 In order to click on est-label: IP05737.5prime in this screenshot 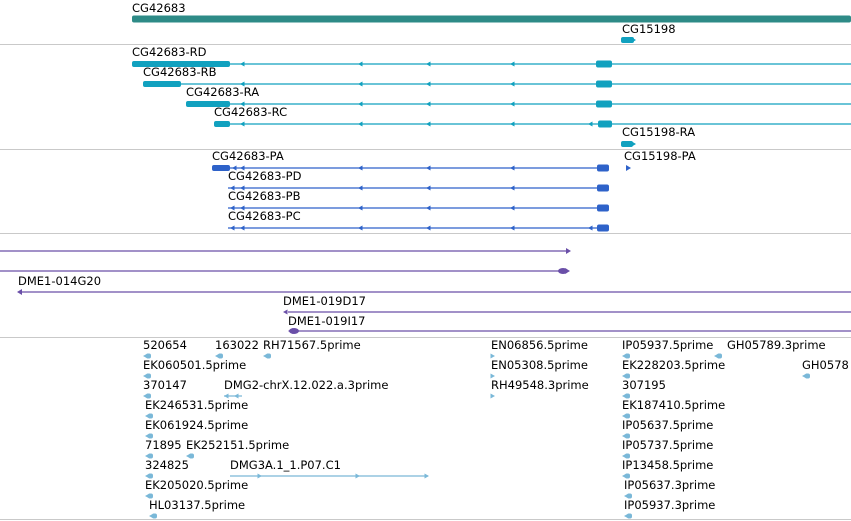, I will do `click(668, 445)`.